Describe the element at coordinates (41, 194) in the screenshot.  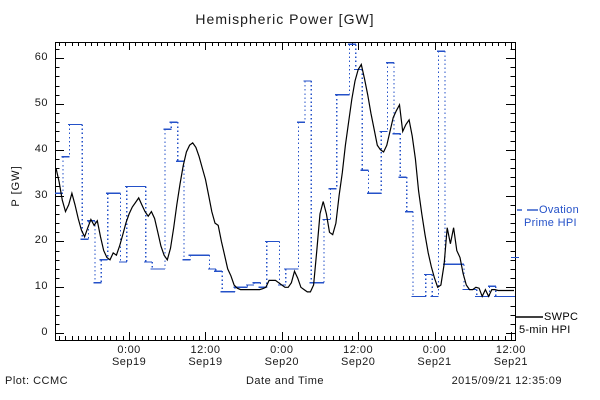
I see `y-tick-label: 30` at that location.